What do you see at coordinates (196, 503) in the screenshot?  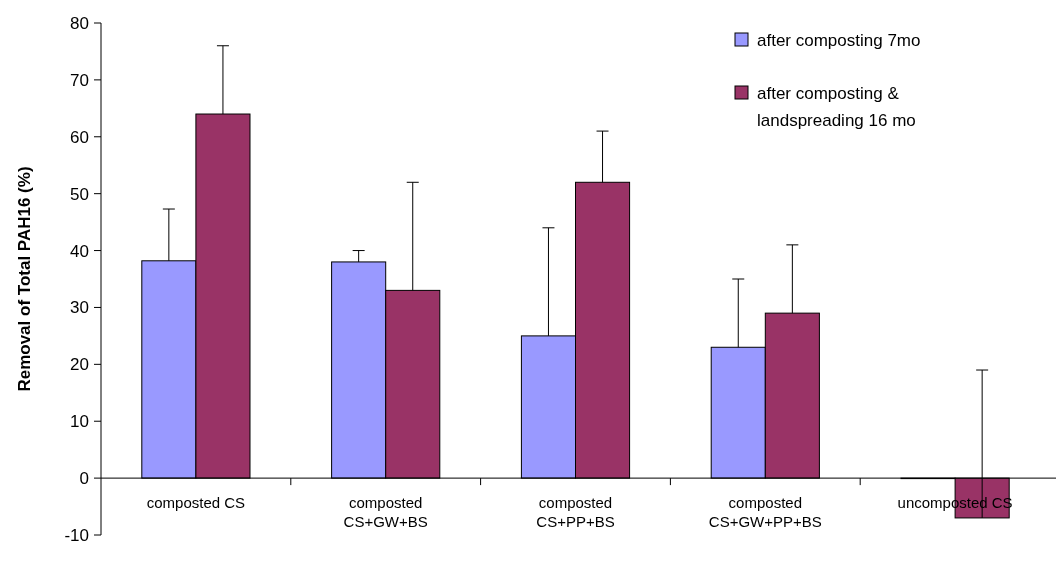 I see `x-tick-label: composted CS` at bounding box center [196, 503].